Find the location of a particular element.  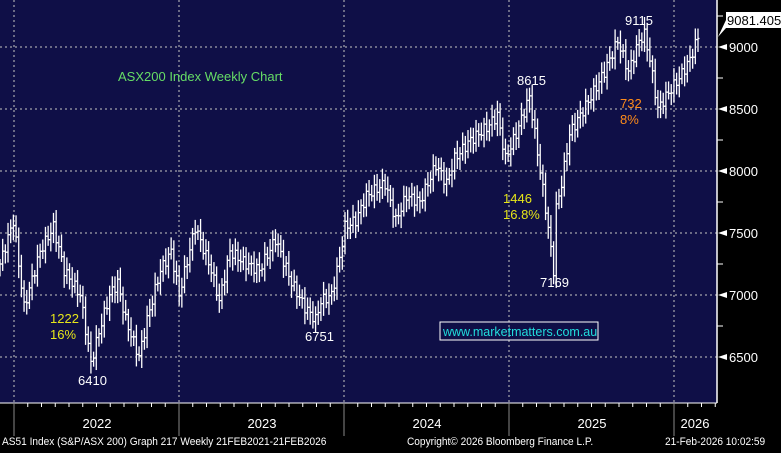

y-tick-label: 9000 is located at coordinates (743, 47).